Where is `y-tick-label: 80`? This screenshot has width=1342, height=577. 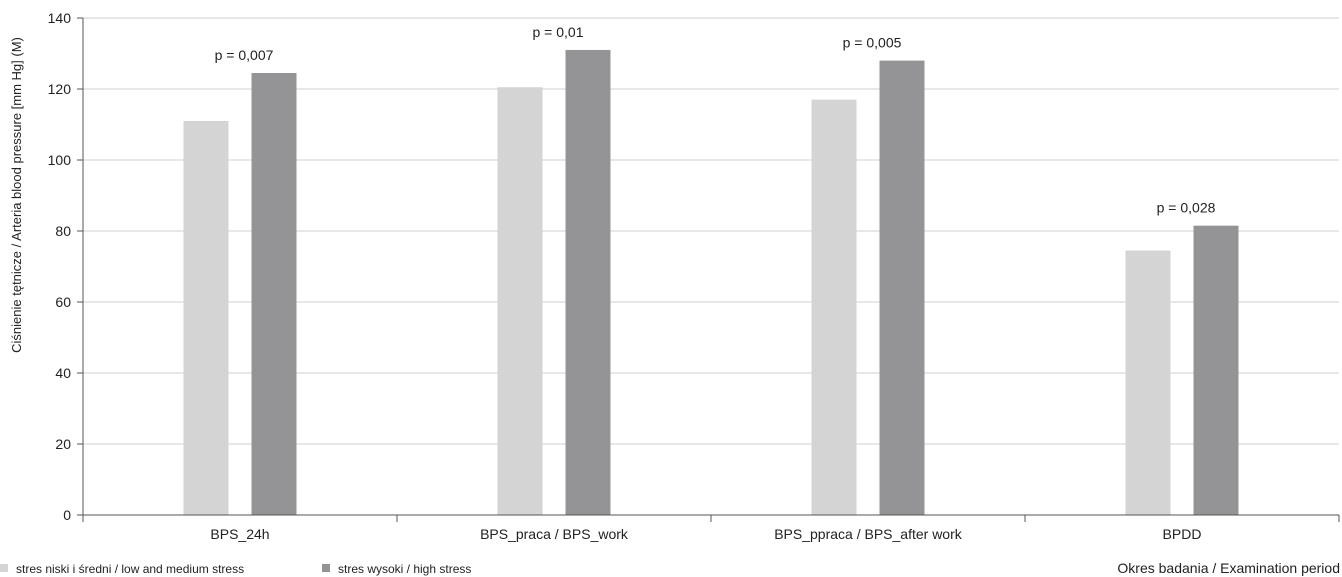
y-tick-label: 80 is located at coordinates (63, 231).